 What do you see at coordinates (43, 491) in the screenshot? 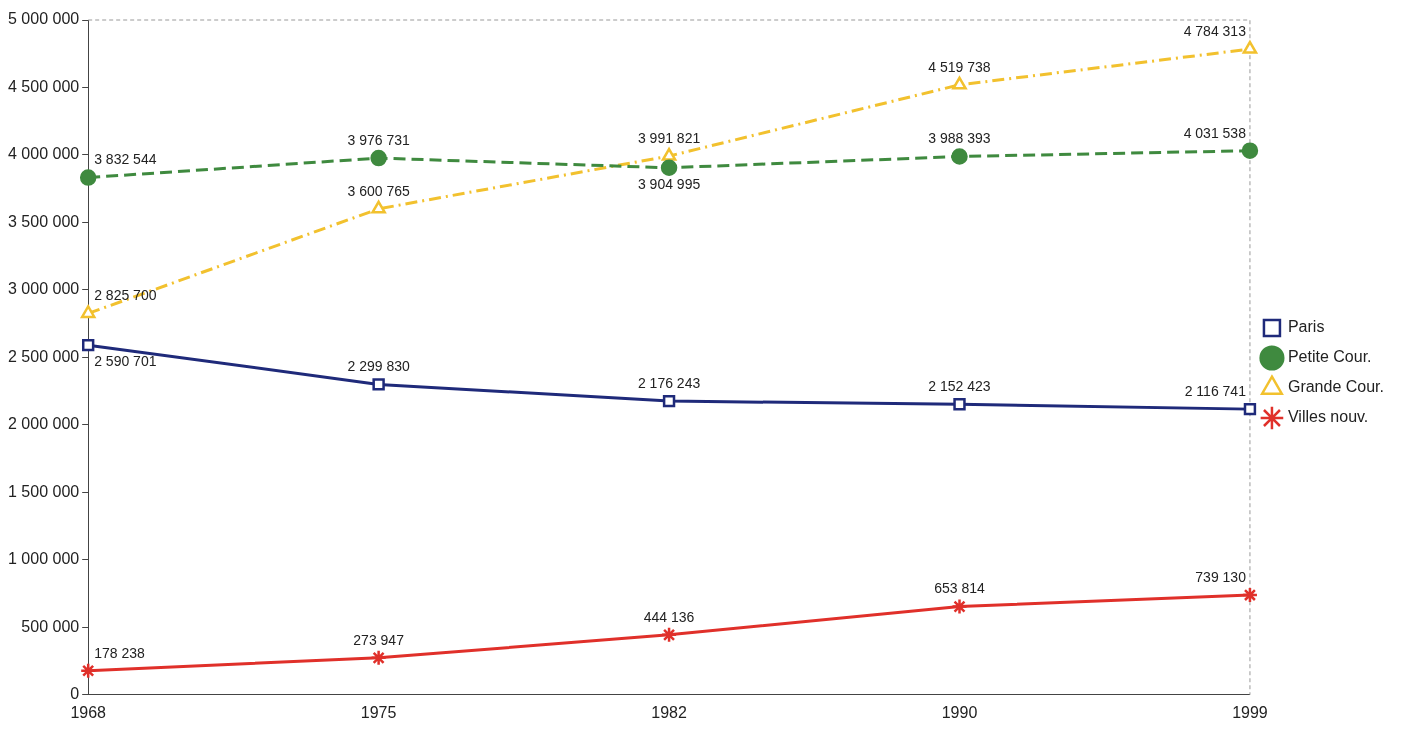
I see `y-tick-label: 1 500 000` at bounding box center [43, 491].